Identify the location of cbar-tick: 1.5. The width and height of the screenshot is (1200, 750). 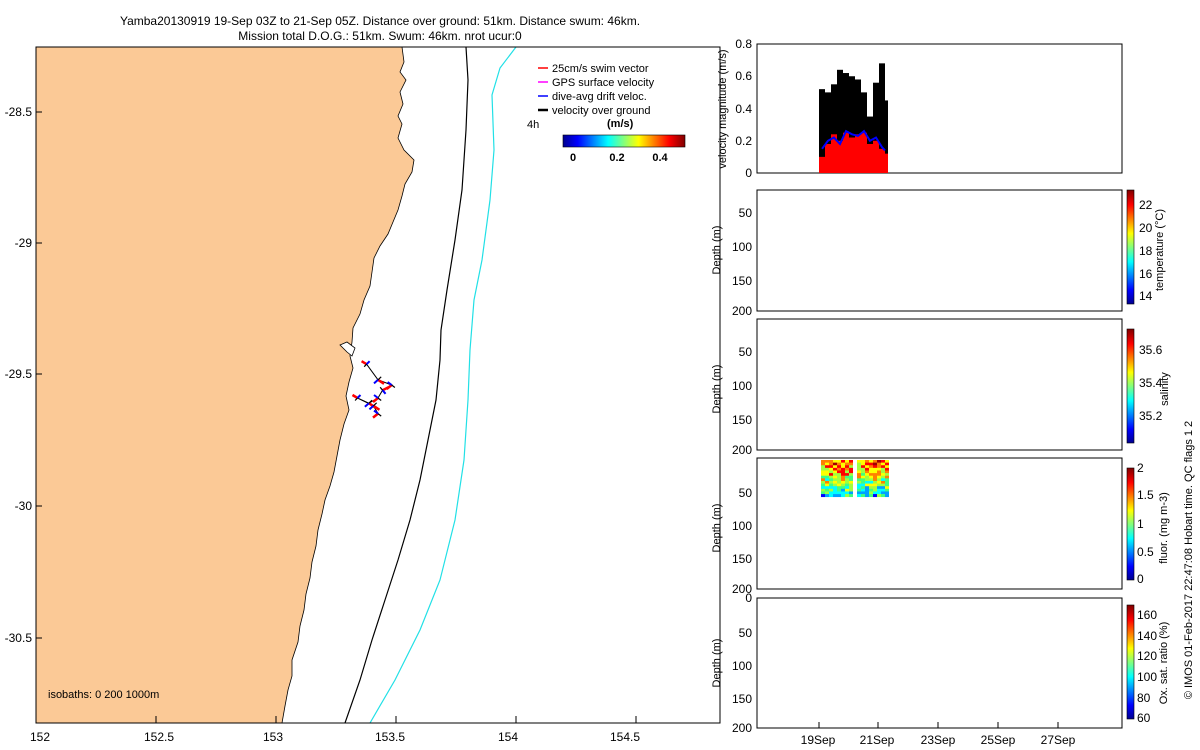
(1145, 495).